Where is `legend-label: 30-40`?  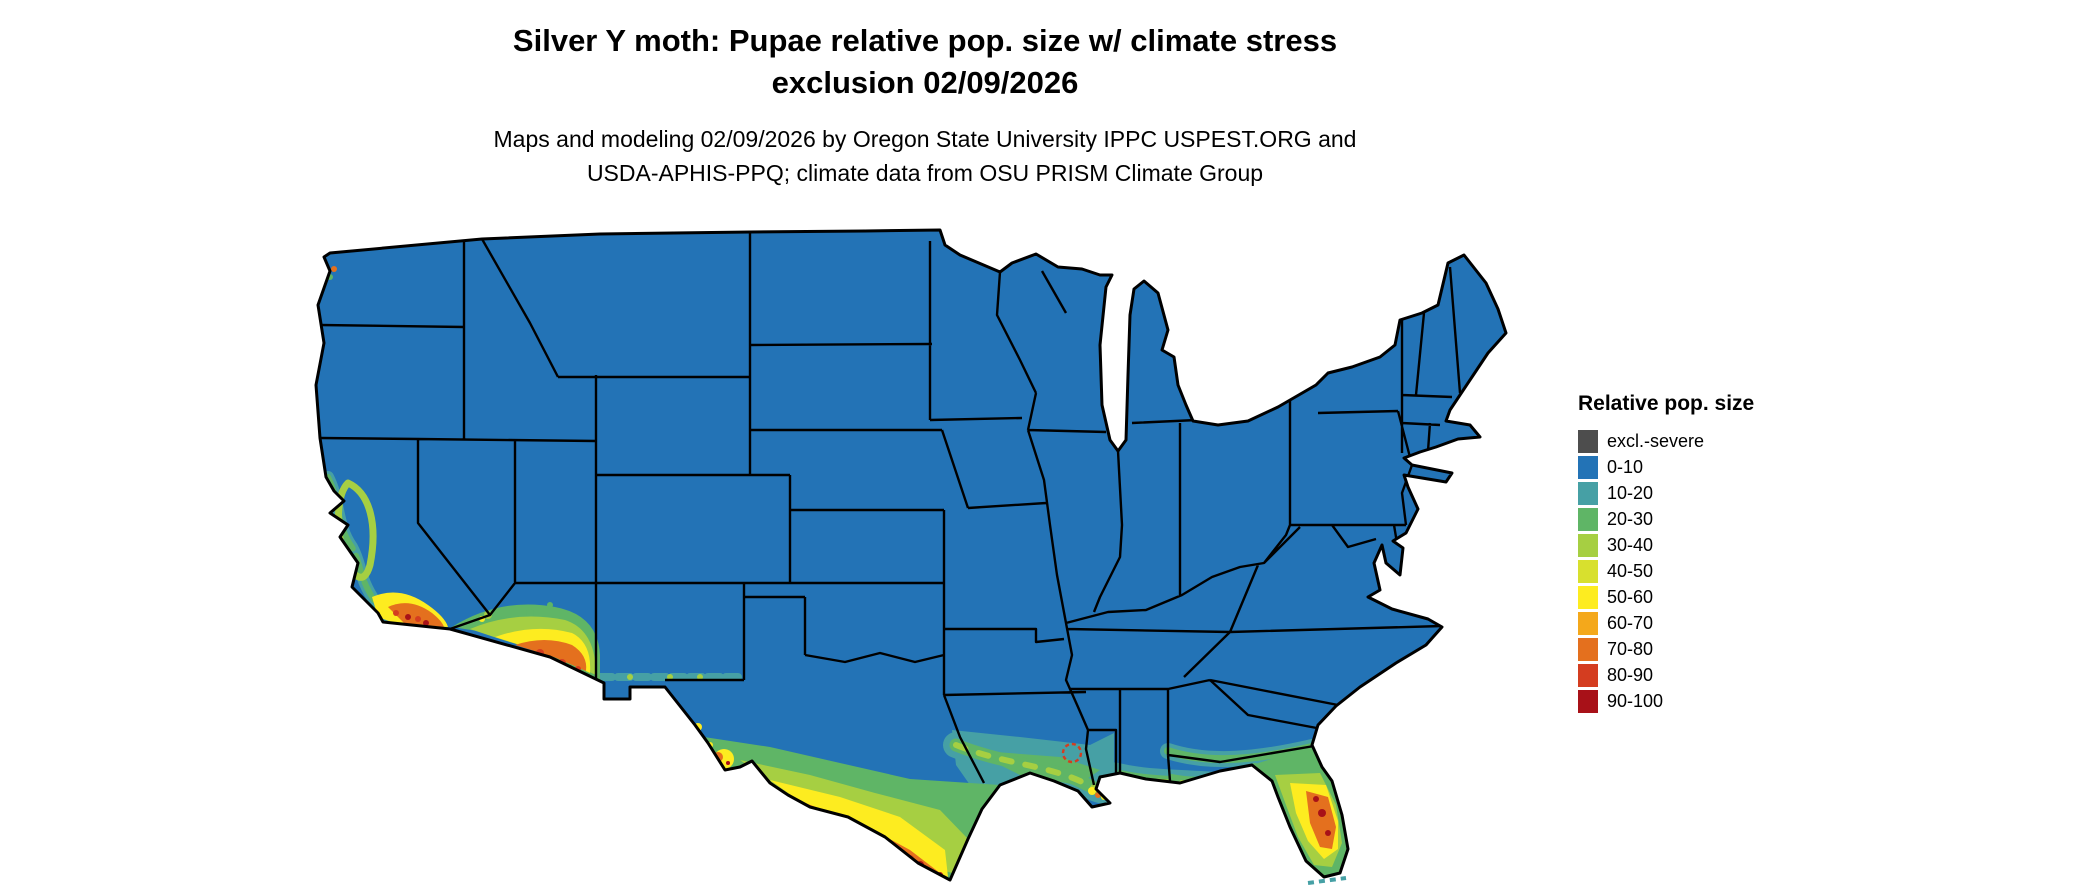
legend-label: 30-40 is located at coordinates (1630, 544).